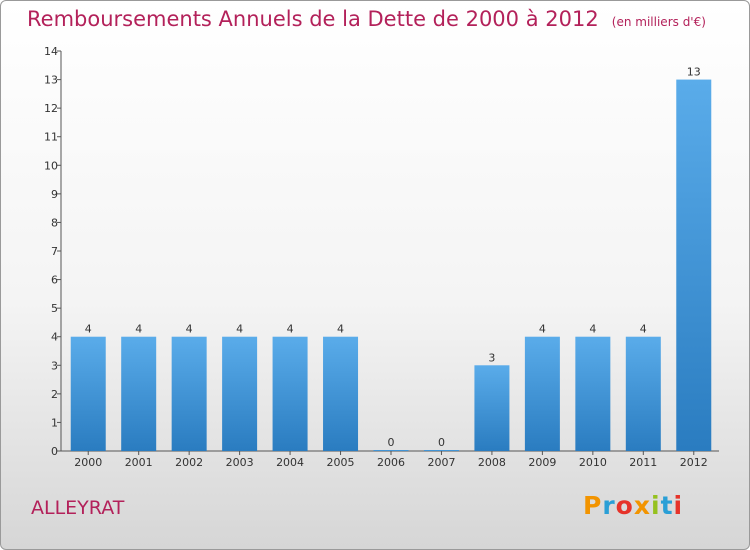 The height and width of the screenshot is (550, 750). I want to click on x-tick-label: 2003, so click(240, 462).